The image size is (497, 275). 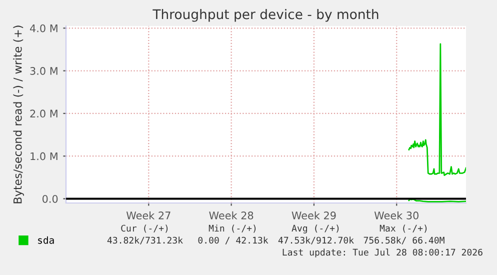 What do you see at coordinates (396, 215) in the screenshot?
I see `x-tick-label: Week 30` at bounding box center [396, 215].